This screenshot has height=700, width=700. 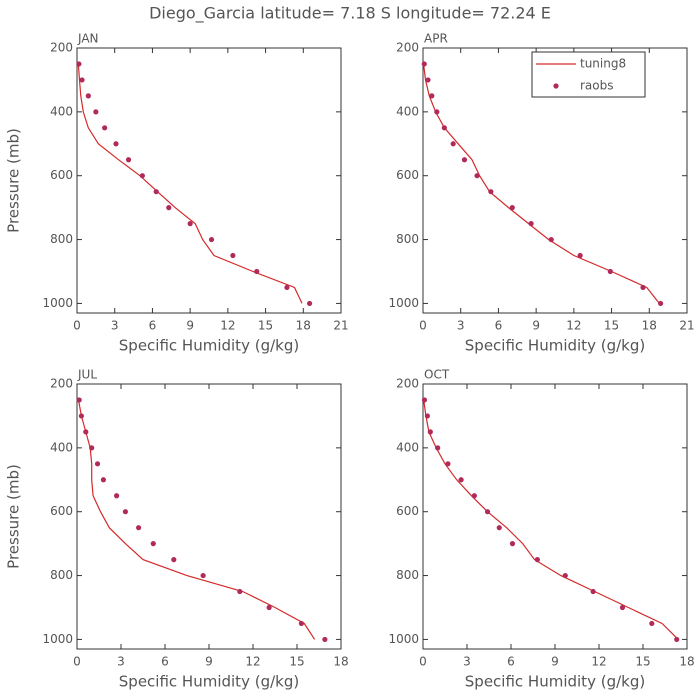 I want to click on y-axis-label: Pressure (mb), so click(x=14, y=180).